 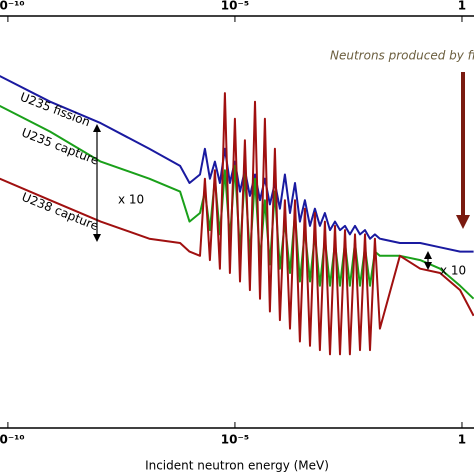 What do you see at coordinates (55, 110) in the screenshot?
I see `series-label: U235 fission` at bounding box center [55, 110].